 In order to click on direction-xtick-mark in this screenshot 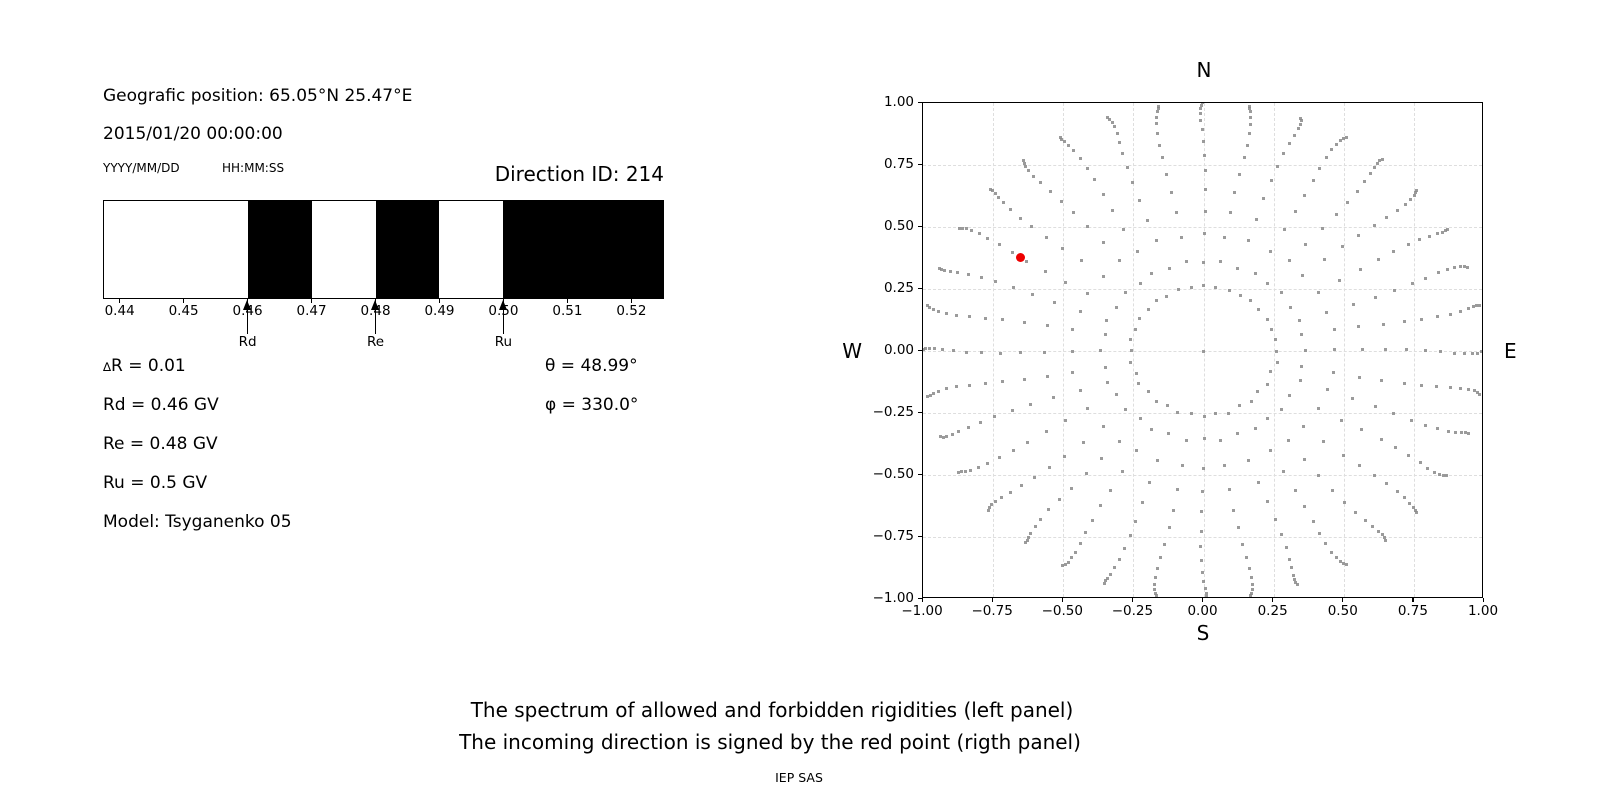, I will do `click(1132, 600)`.